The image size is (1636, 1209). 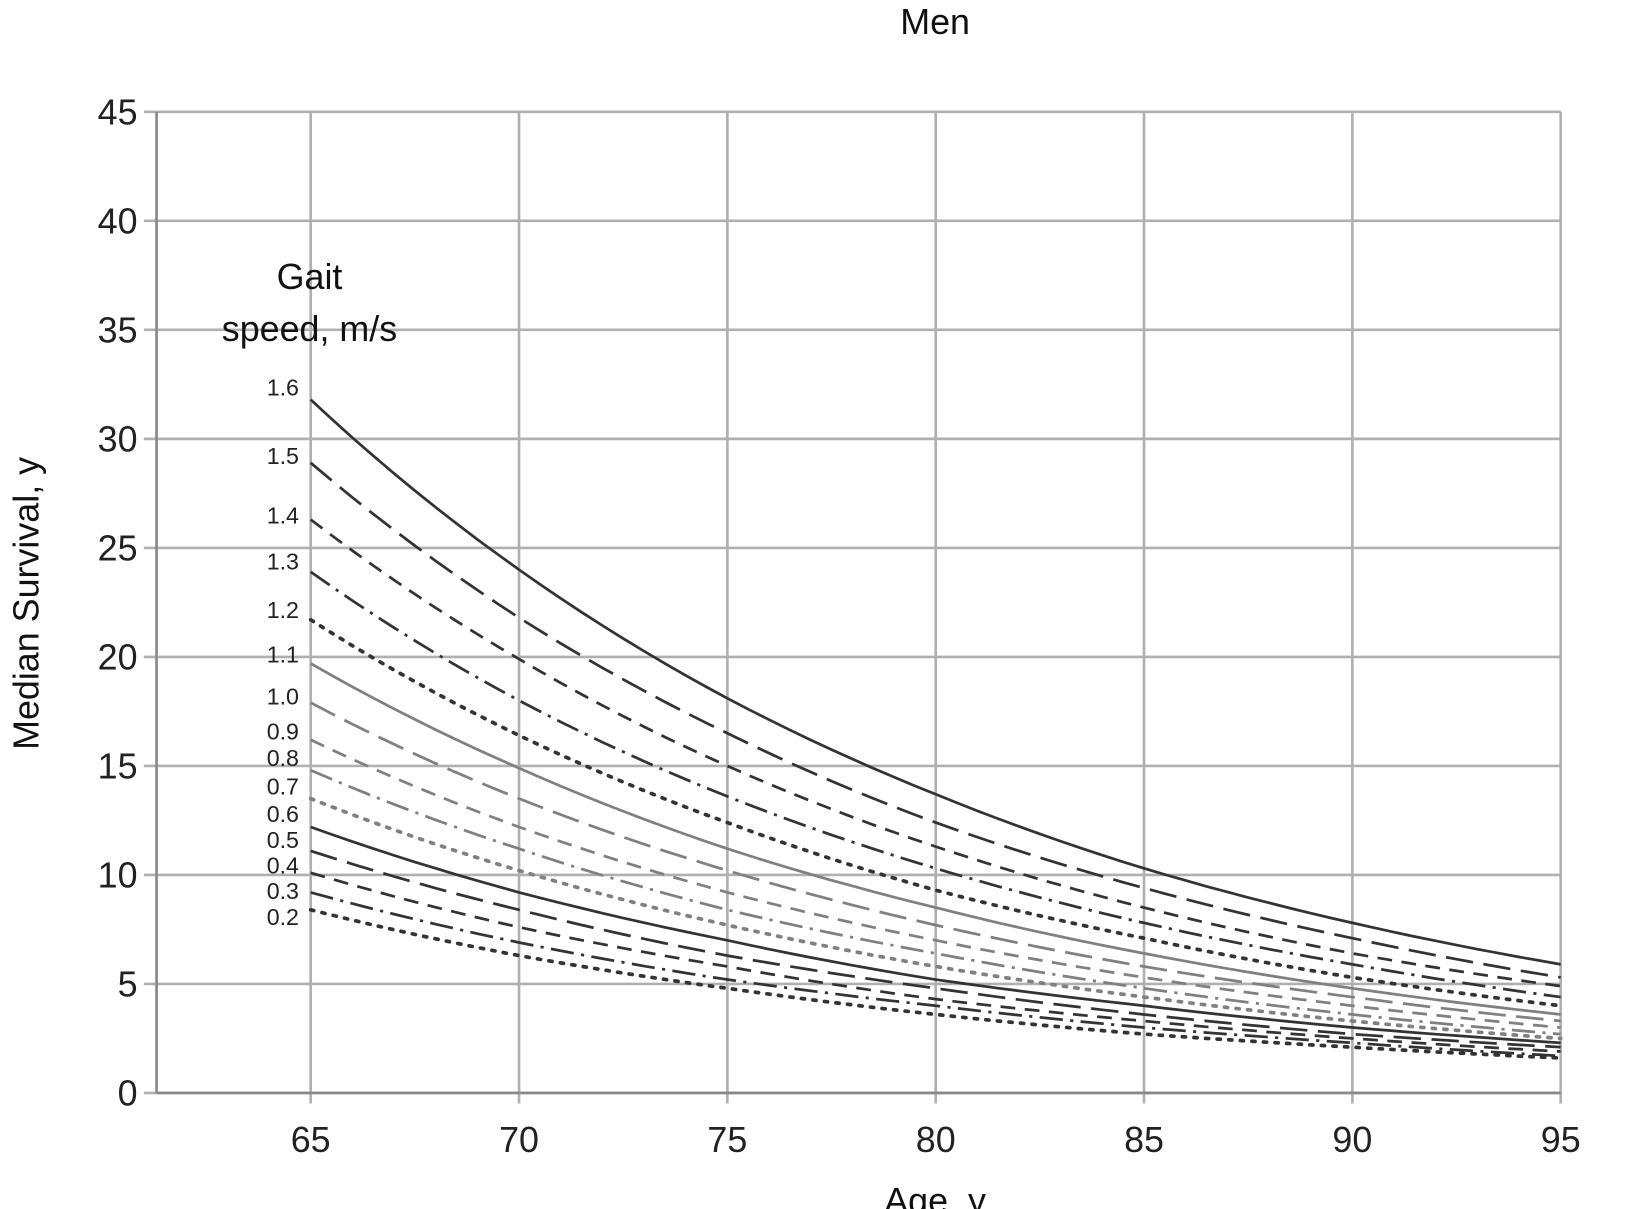 What do you see at coordinates (283, 515) in the screenshot?
I see `speed-label: 1.4` at bounding box center [283, 515].